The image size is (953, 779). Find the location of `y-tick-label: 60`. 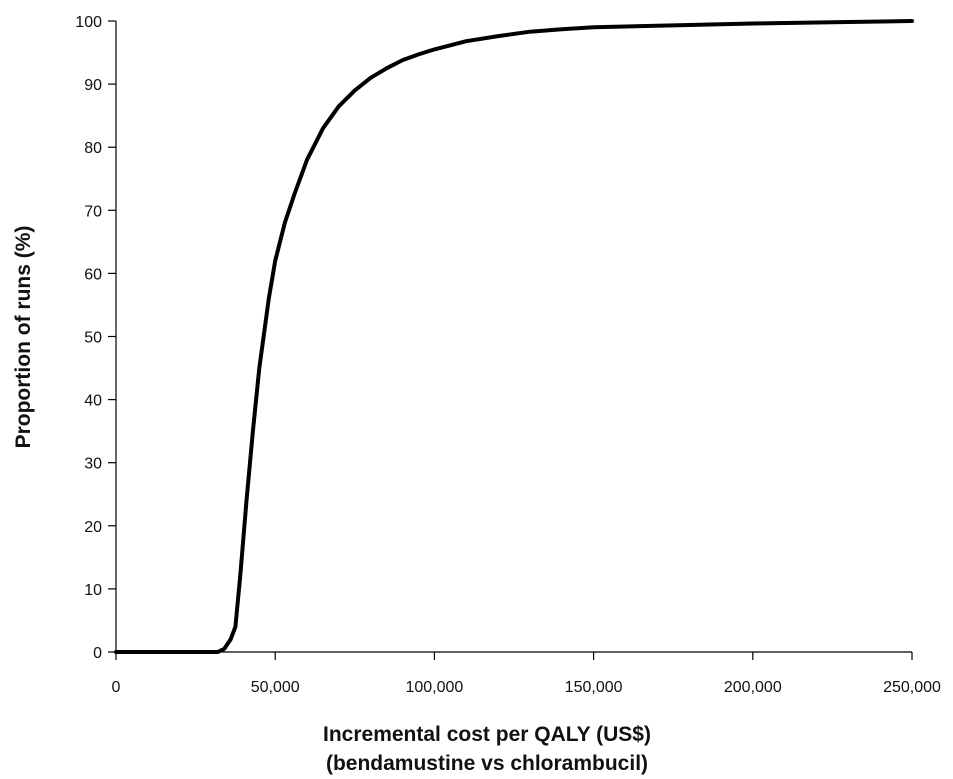

y-tick-label: 60 is located at coordinates (93, 274).